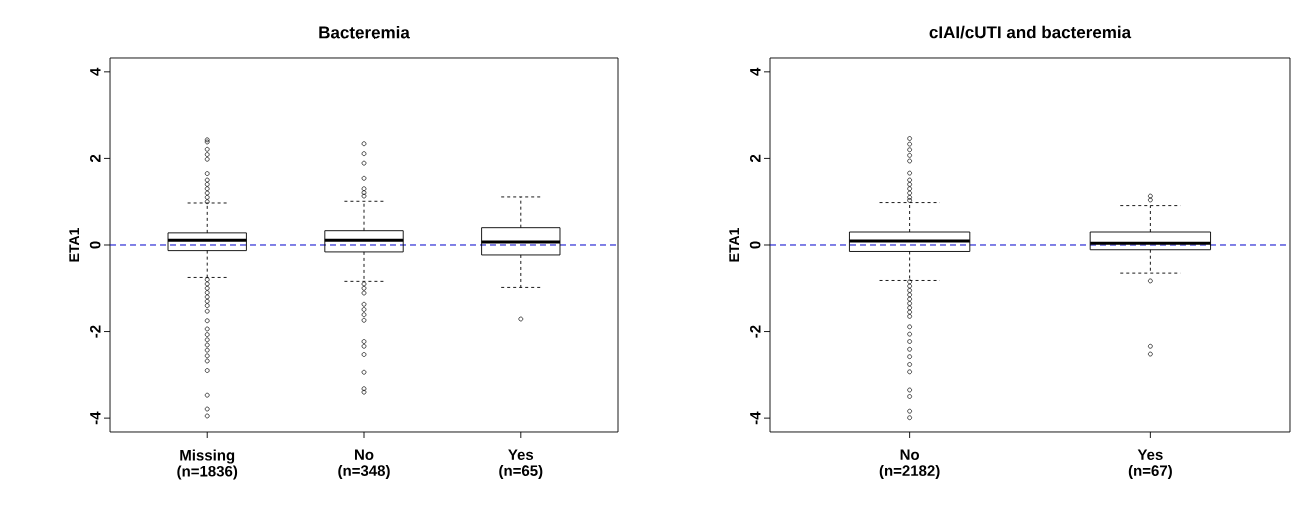 The width and height of the screenshot is (1306, 511). What do you see at coordinates (521, 464) in the screenshot?
I see `x-tick-label: Yes (n=65)` at bounding box center [521, 464].